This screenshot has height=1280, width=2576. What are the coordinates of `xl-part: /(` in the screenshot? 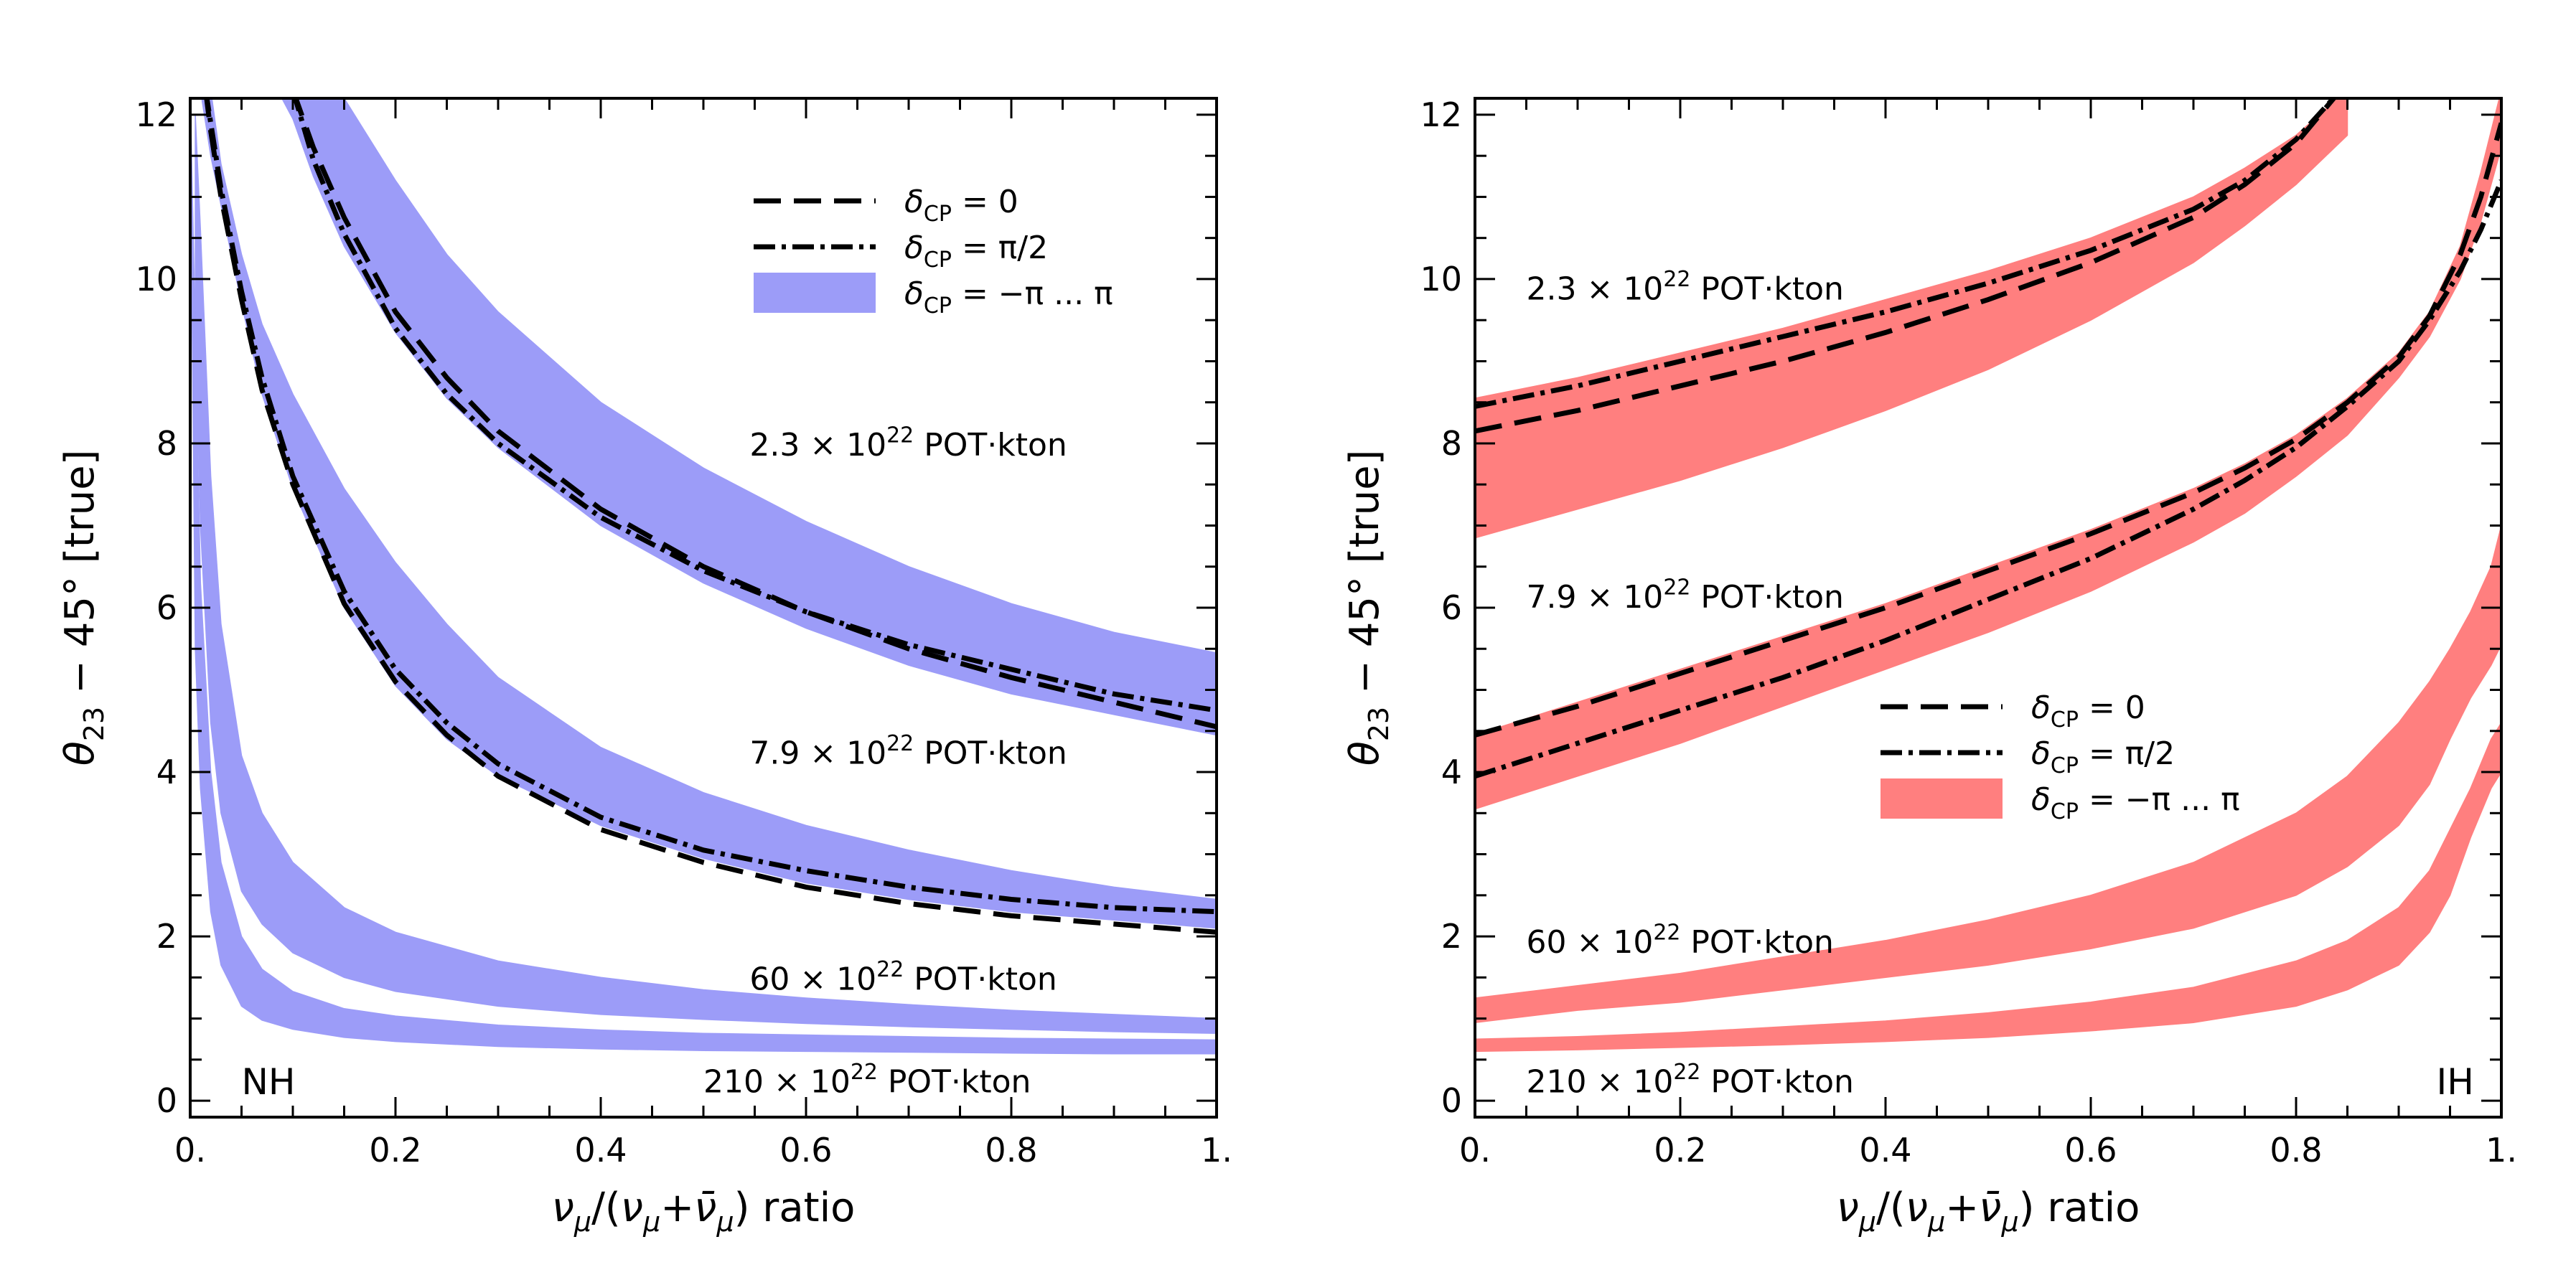 It's located at (606, 1208).